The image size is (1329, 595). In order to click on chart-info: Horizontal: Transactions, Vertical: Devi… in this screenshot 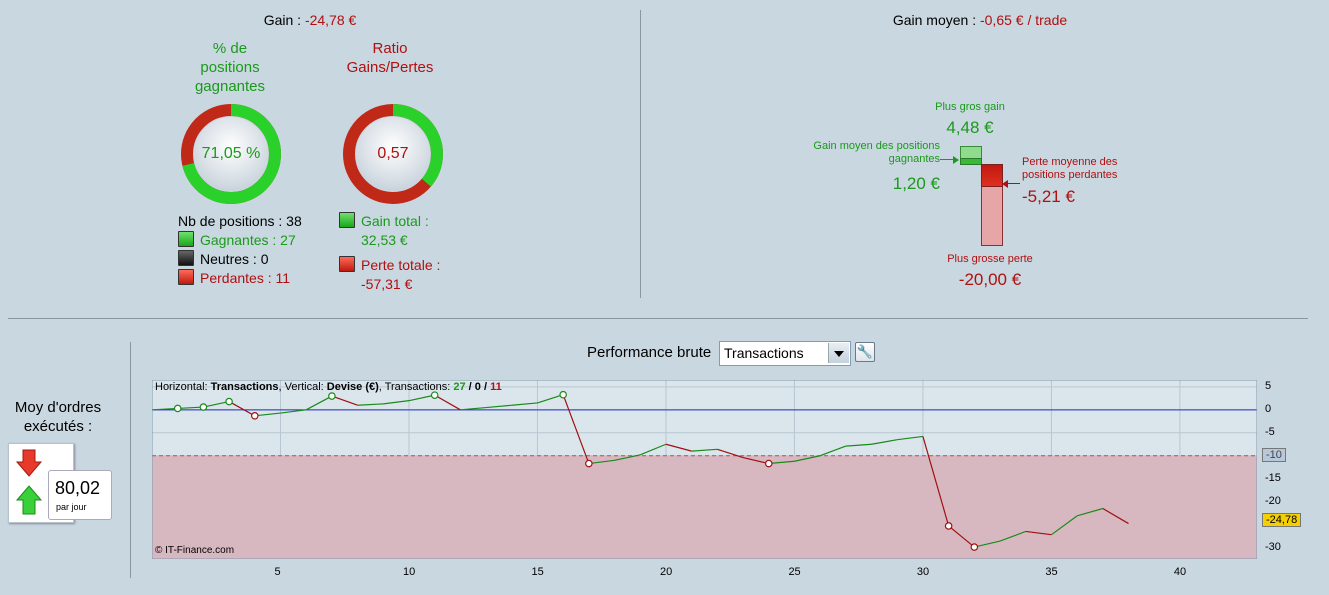, I will do `click(328, 387)`.